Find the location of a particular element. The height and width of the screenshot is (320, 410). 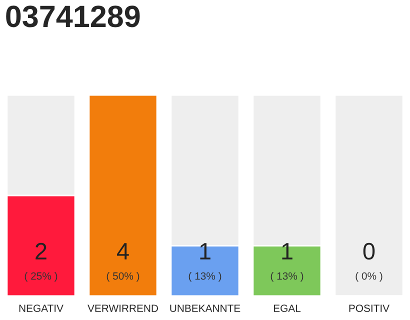

x-tick-label: NEGATIV is located at coordinates (41, 308).